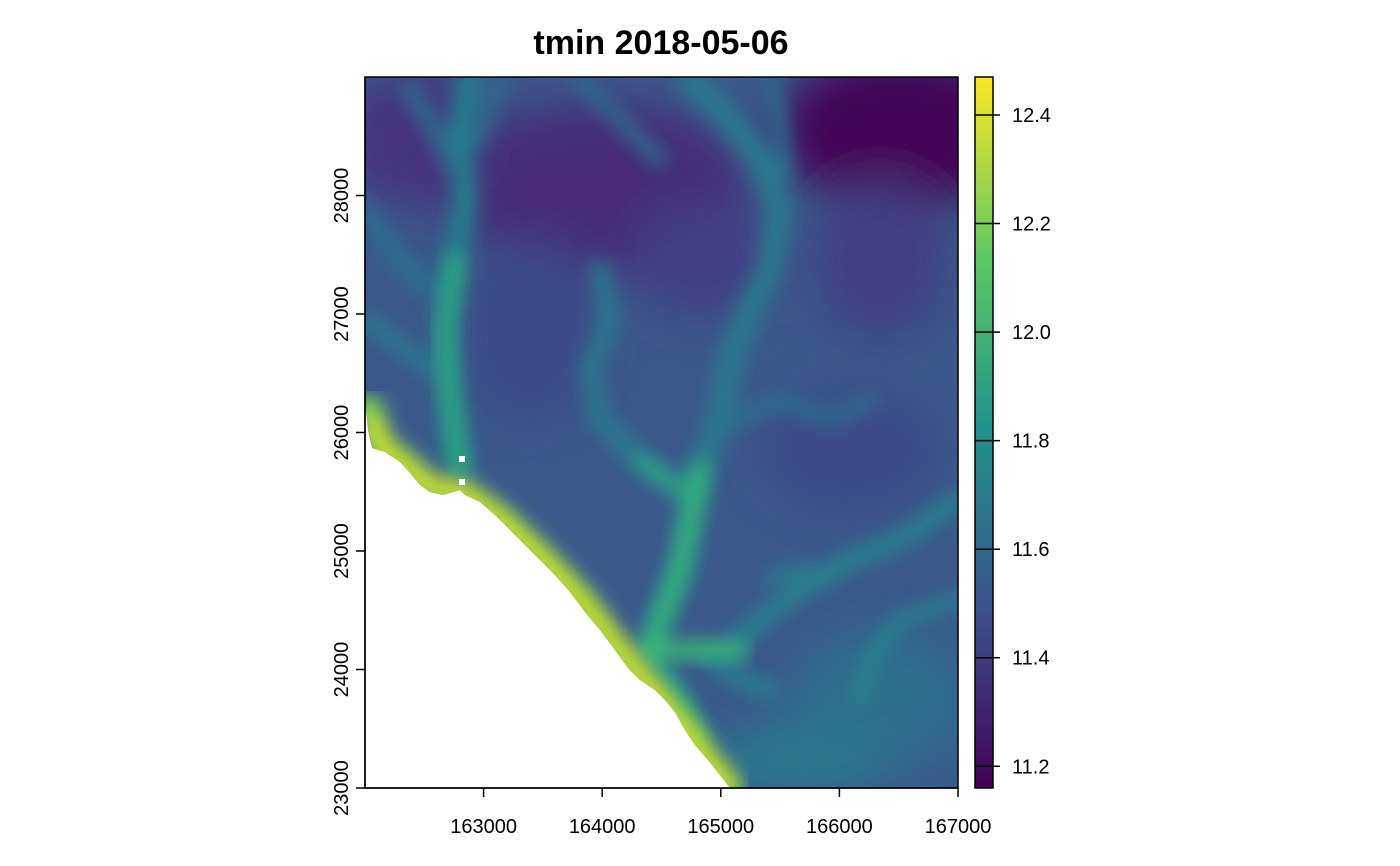  Describe the element at coordinates (661, 43) in the screenshot. I see `page-title: tmin 2018-05-06` at that location.